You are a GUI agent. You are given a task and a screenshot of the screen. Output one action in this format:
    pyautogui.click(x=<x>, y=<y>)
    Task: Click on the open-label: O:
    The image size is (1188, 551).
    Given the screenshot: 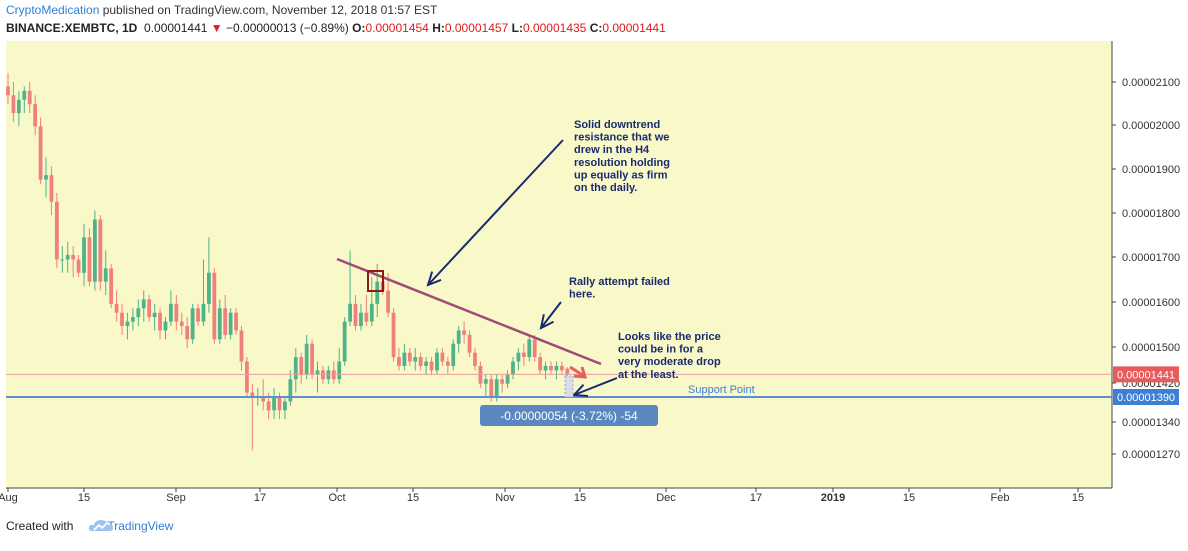 What is the action you would take?
    pyautogui.click(x=359, y=28)
    